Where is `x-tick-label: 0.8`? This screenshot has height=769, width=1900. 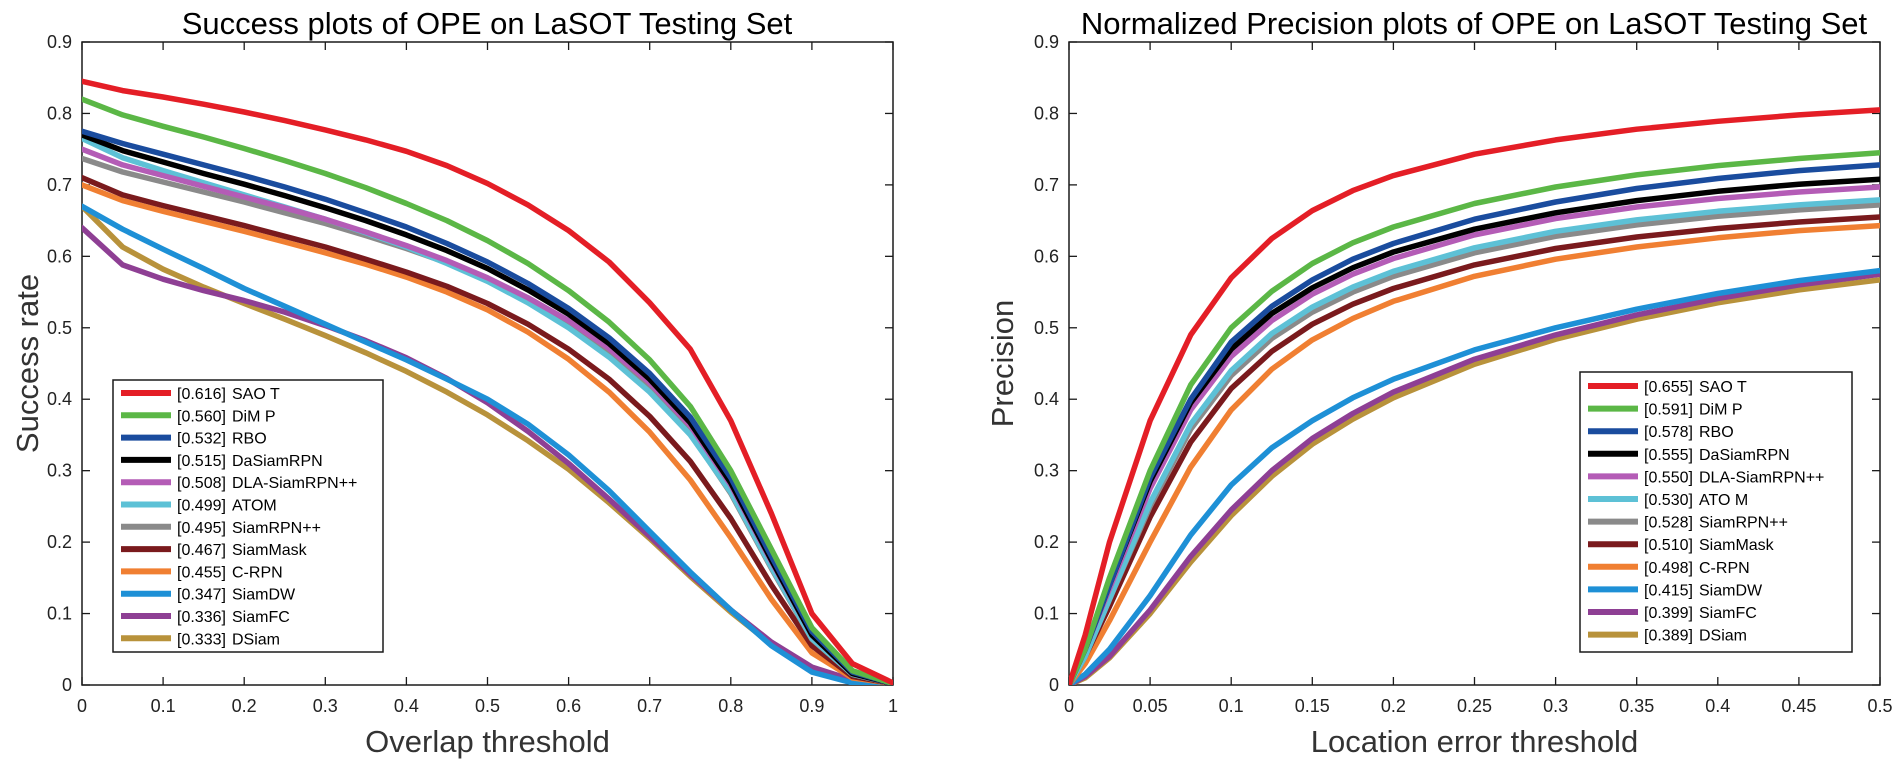
x-tick-label: 0.8 is located at coordinates (730, 706).